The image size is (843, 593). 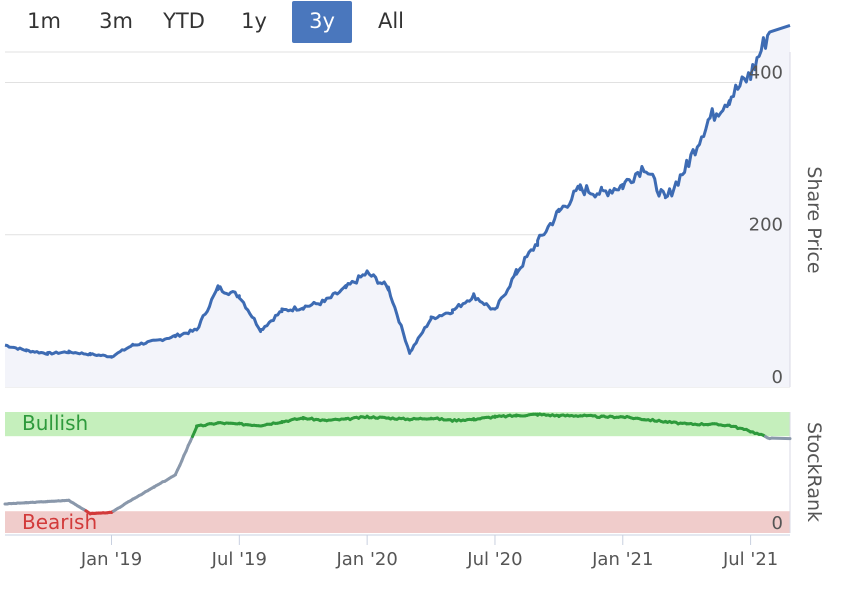 I want to click on x-tick-label: Jul '21, so click(x=750, y=559).